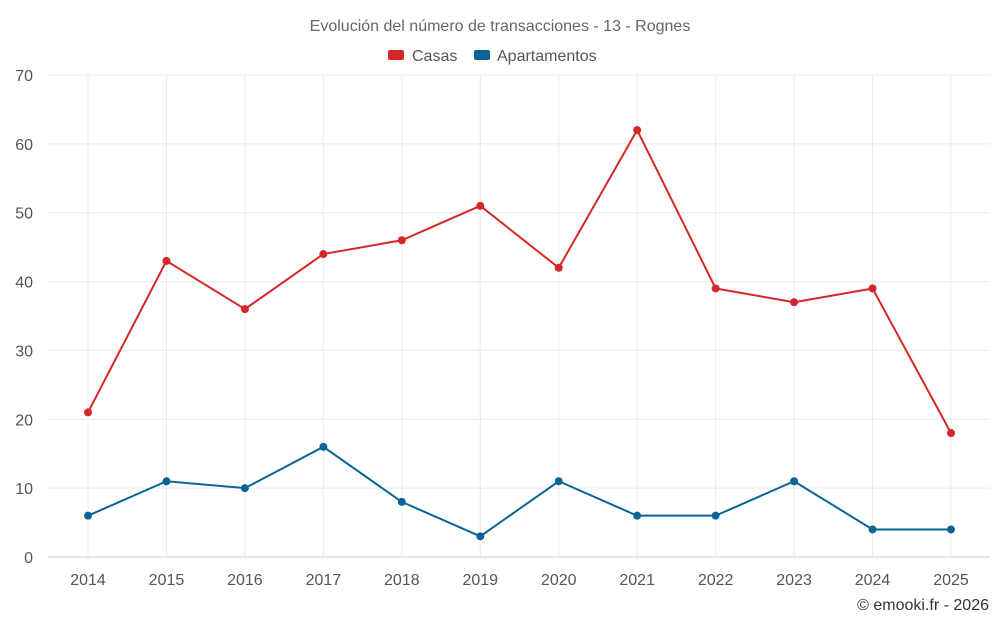 The height and width of the screenshot is (625, 1000). I want to click on y-tick-label: 50, so click(24, 214).